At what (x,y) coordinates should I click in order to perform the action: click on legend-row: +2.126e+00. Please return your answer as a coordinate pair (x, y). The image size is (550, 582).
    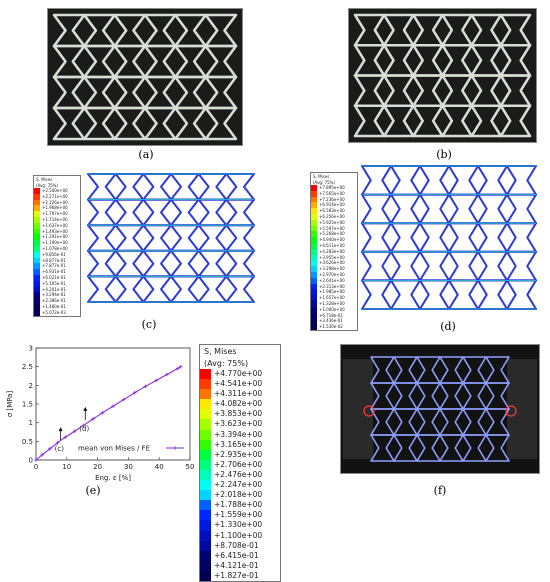
    Looking at the image, I should click on (57, 202).